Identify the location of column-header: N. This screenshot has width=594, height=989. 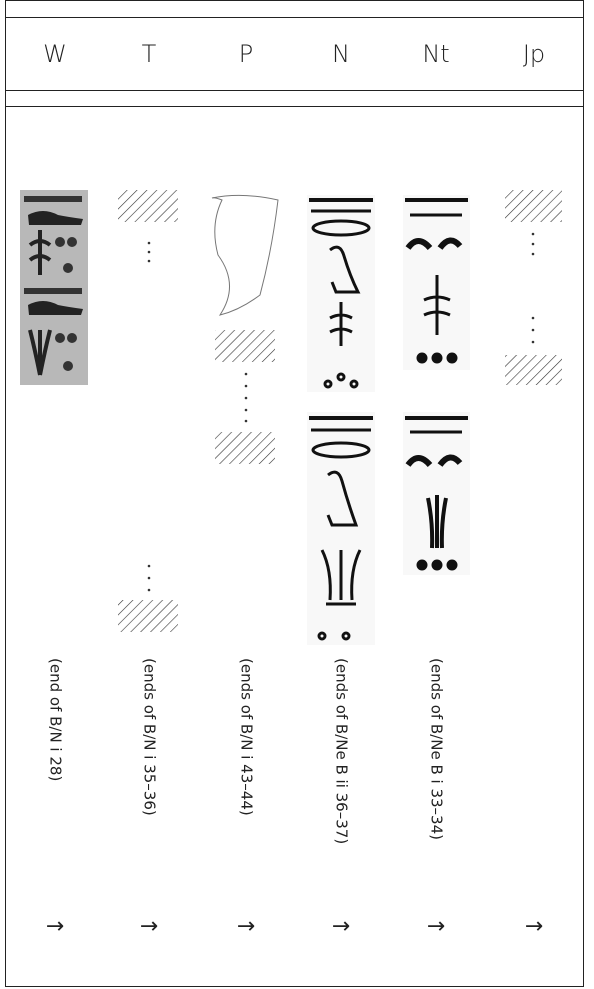
(341, 54).